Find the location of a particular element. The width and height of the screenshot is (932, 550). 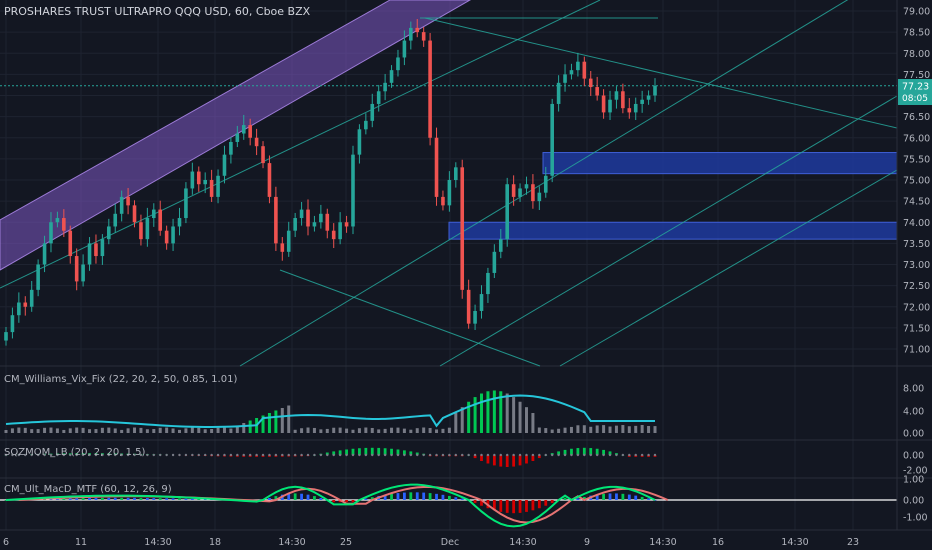

time-tick-label-4: 14:30 is located at coordinates (291, 542).